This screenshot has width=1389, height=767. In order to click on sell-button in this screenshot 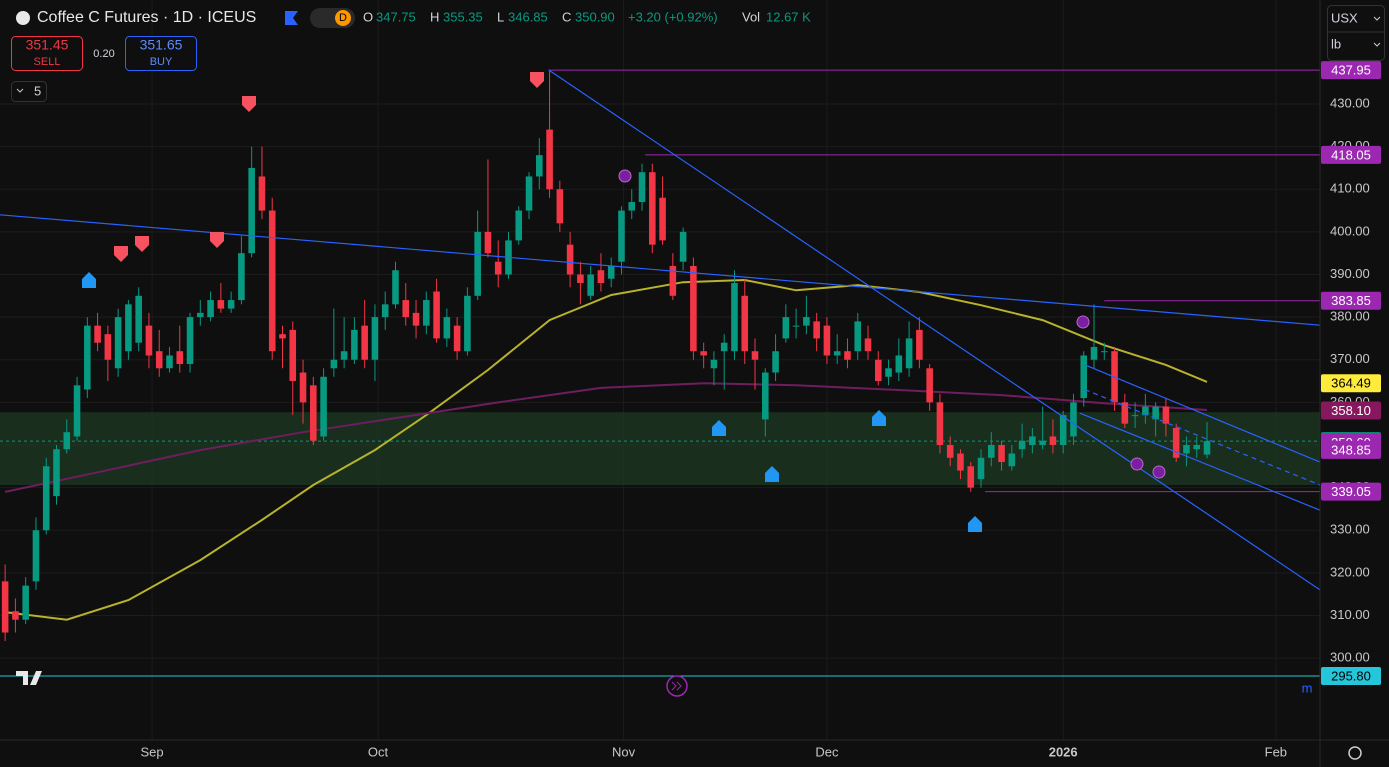, I will do `click(47, 53)`.